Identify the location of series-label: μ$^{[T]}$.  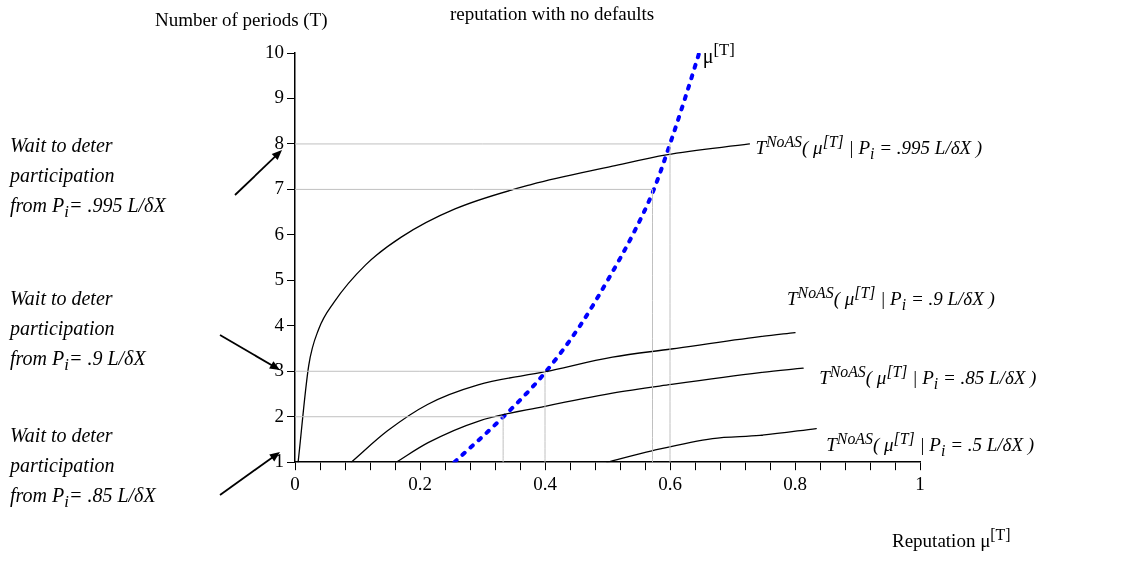
(718, 54).